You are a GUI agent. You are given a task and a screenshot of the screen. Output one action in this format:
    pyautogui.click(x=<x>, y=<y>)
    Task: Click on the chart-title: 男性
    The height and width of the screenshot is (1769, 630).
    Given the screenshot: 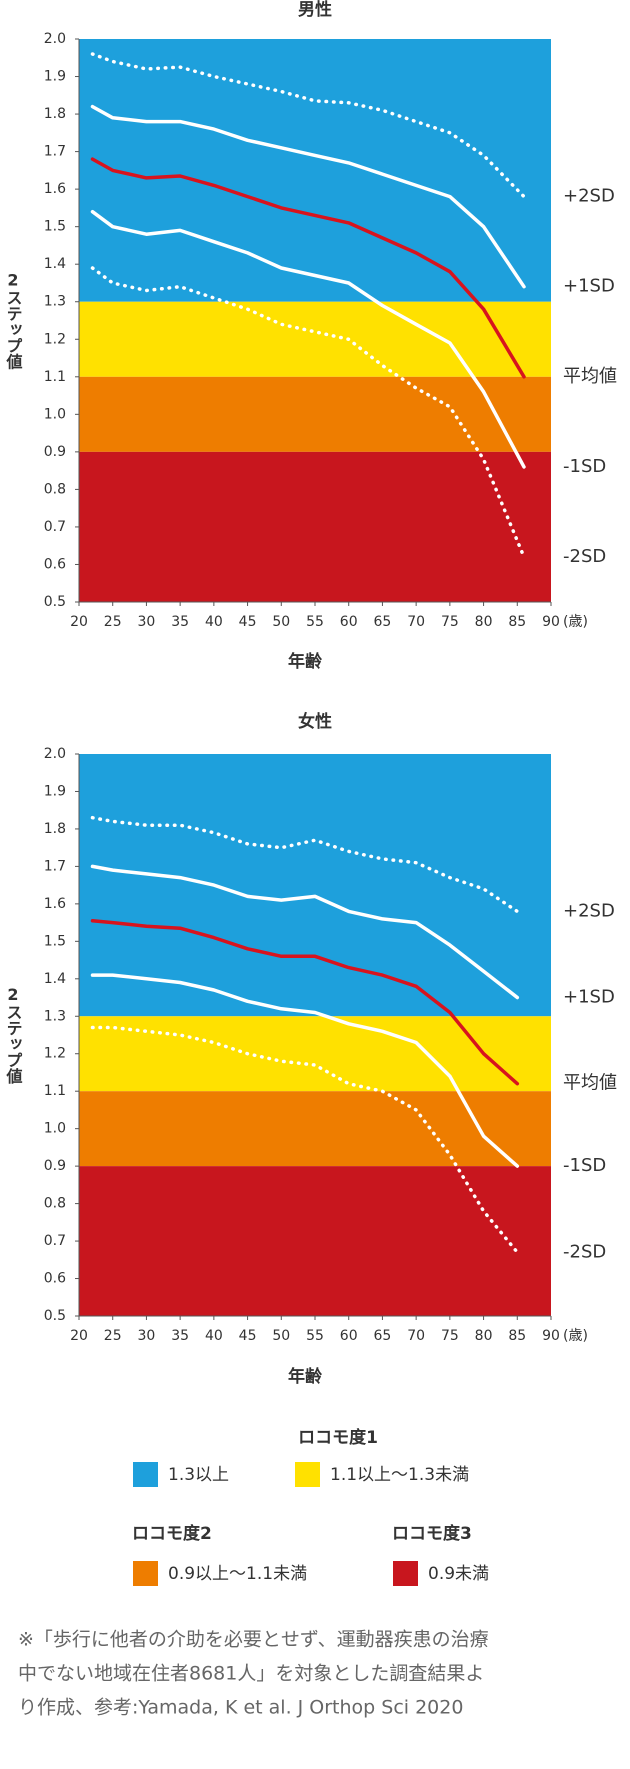 What is the action you would take?
    pyautogui.click(x=315, y=10)
    